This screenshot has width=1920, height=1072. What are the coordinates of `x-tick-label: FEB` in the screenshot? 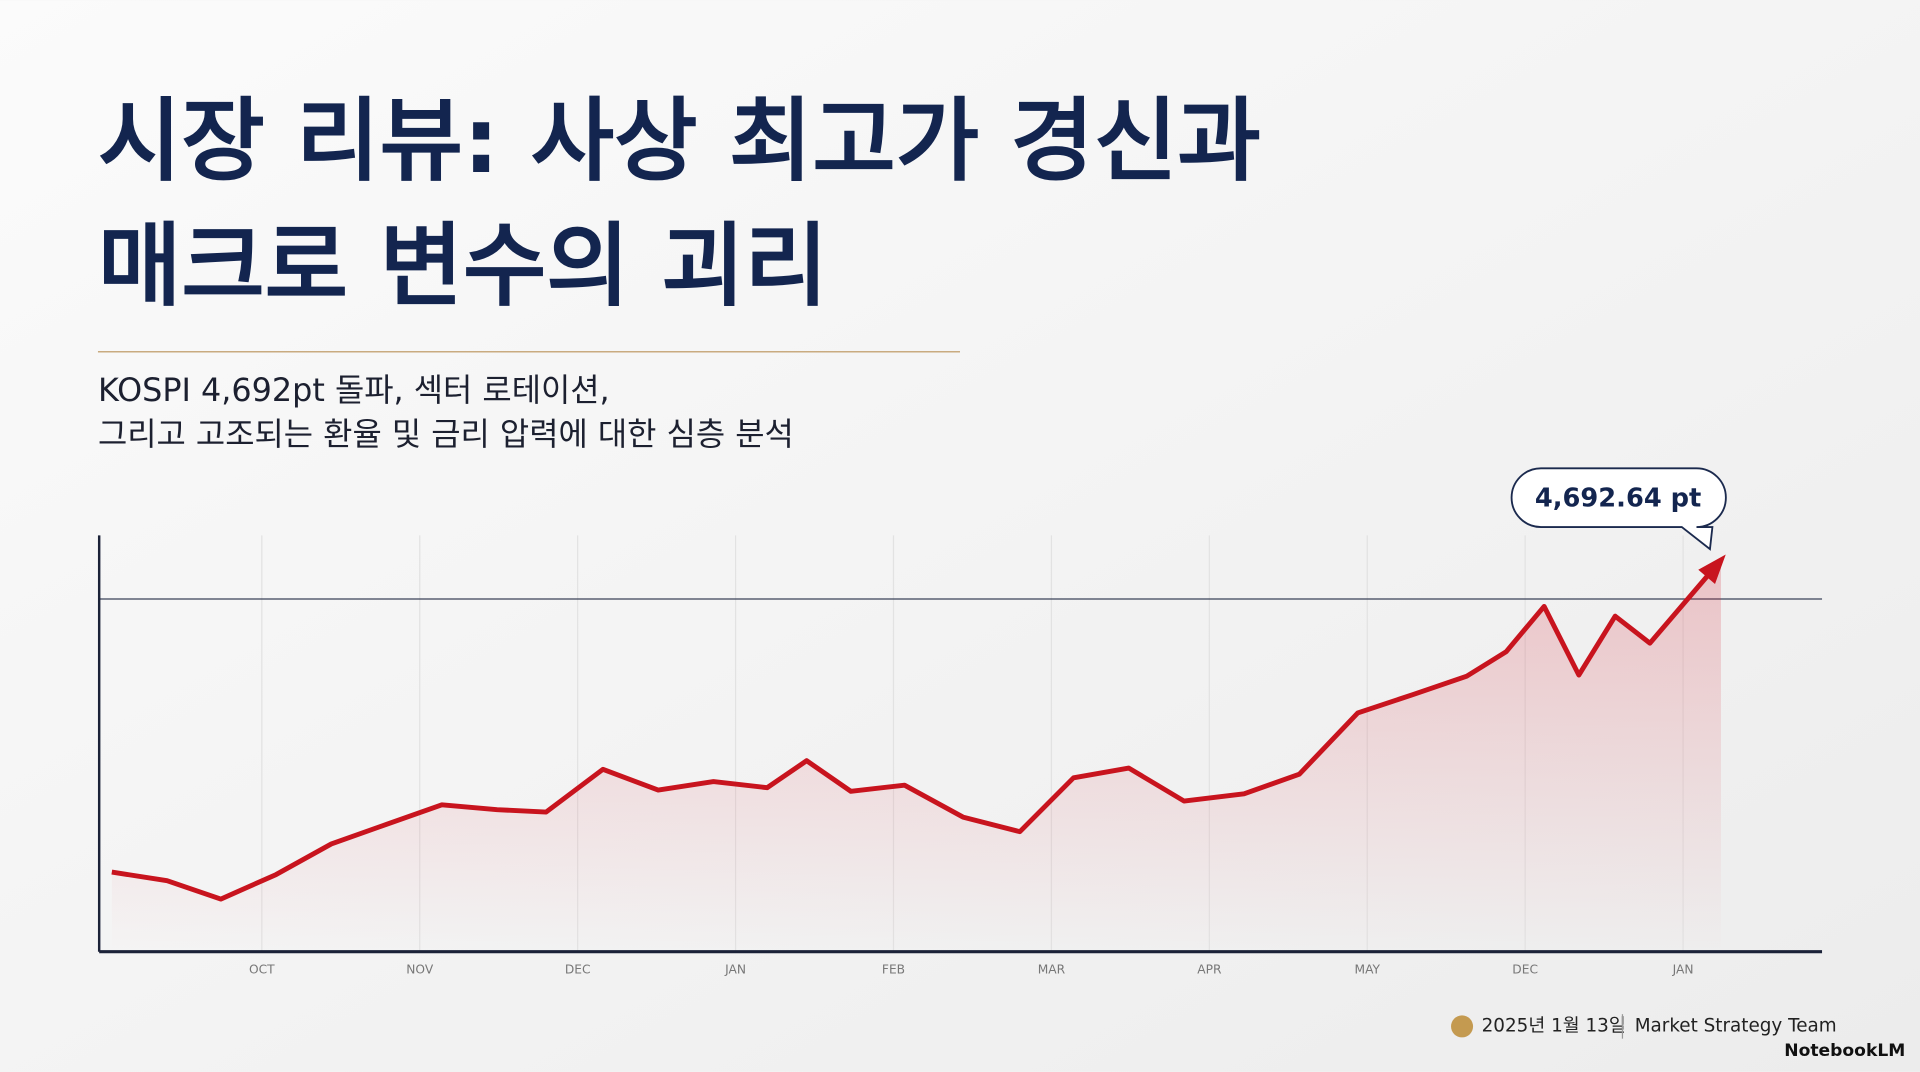 It's located at (893, 970).